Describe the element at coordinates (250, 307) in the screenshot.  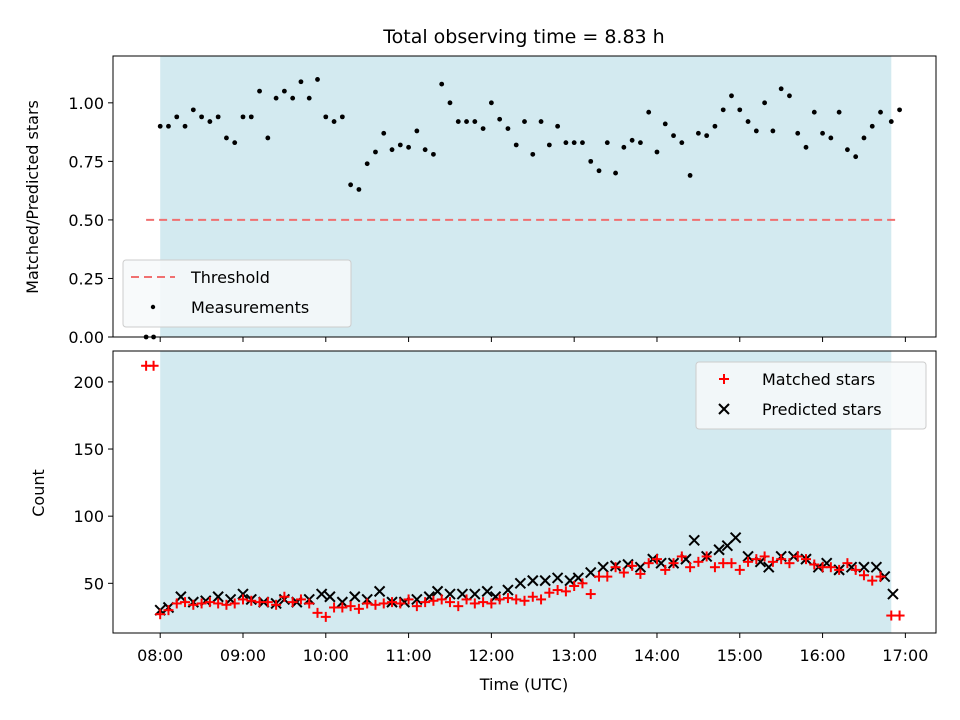
I see `legend-measurements-label: Measurements` at that location.